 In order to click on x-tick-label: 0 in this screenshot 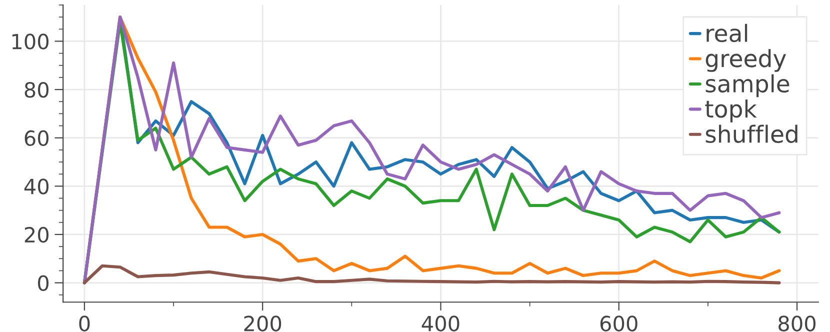, I will do `click(84, 324)`.